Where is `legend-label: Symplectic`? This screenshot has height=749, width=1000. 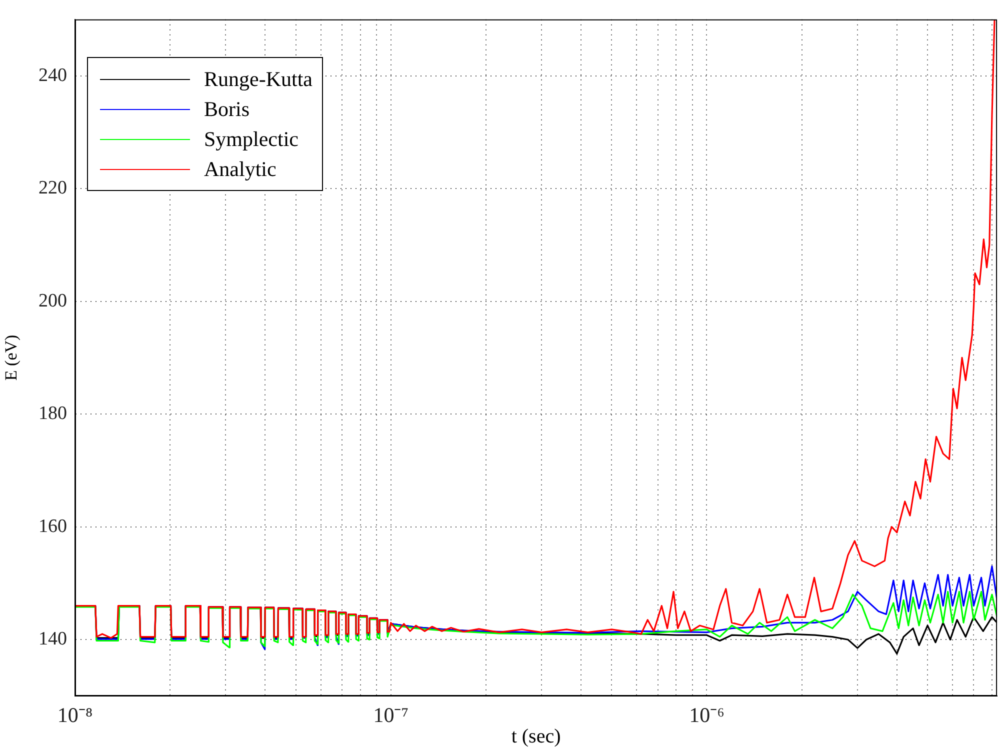 legend-label: Symplectic is located at coordinates (251, 140).